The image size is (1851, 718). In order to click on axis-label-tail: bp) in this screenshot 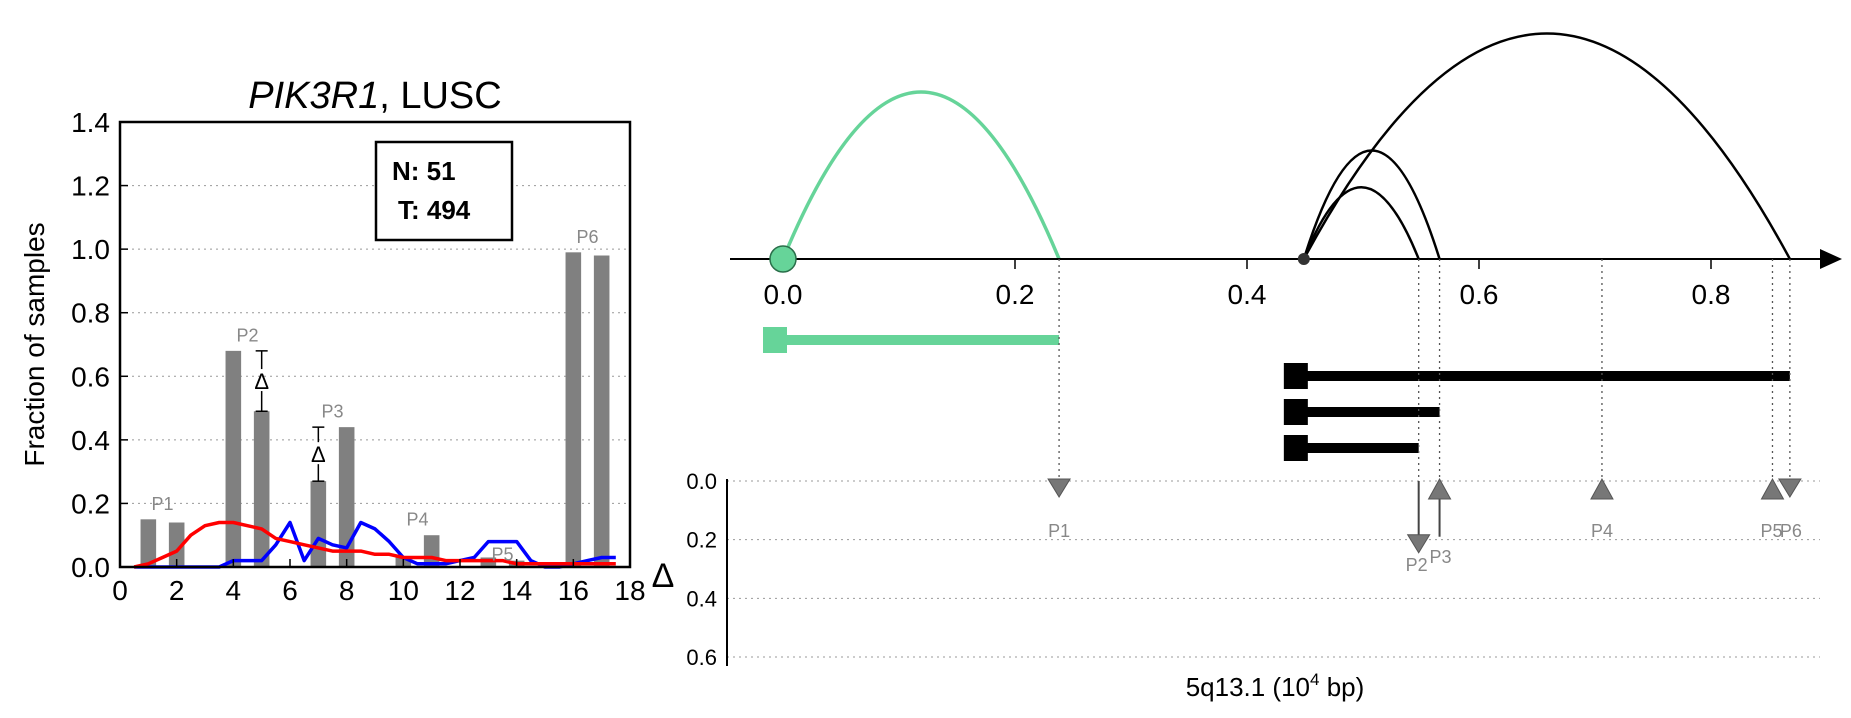, I will do `click(1341, 687)`.